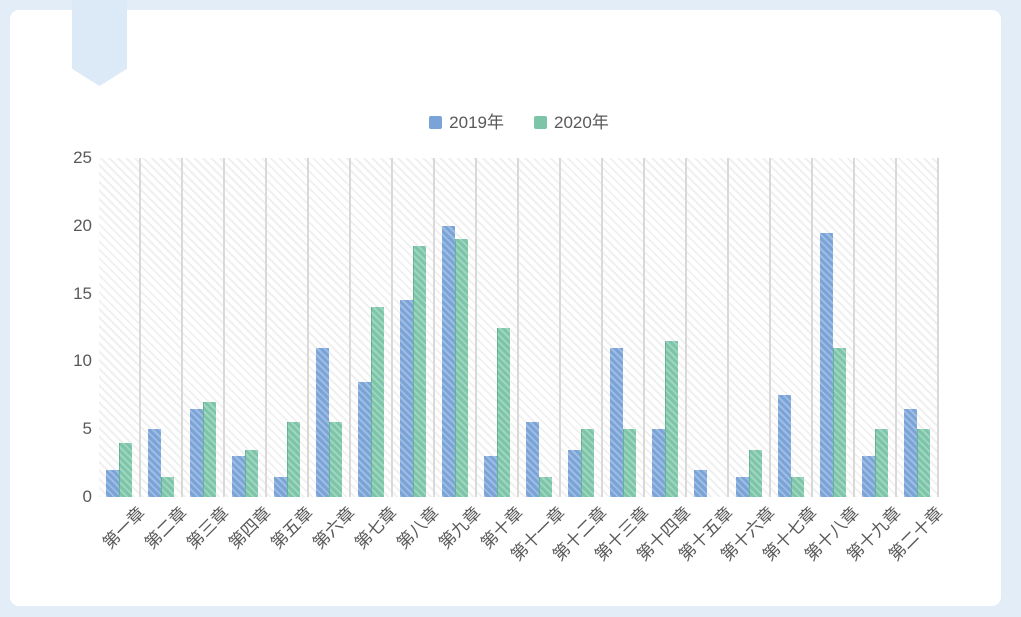 Image resolution: width=1021 pixels, height=617 pixels. Describe the element at coordinates (581, 122) in the screenshot. I see `legend-label: 2020年` at that location.